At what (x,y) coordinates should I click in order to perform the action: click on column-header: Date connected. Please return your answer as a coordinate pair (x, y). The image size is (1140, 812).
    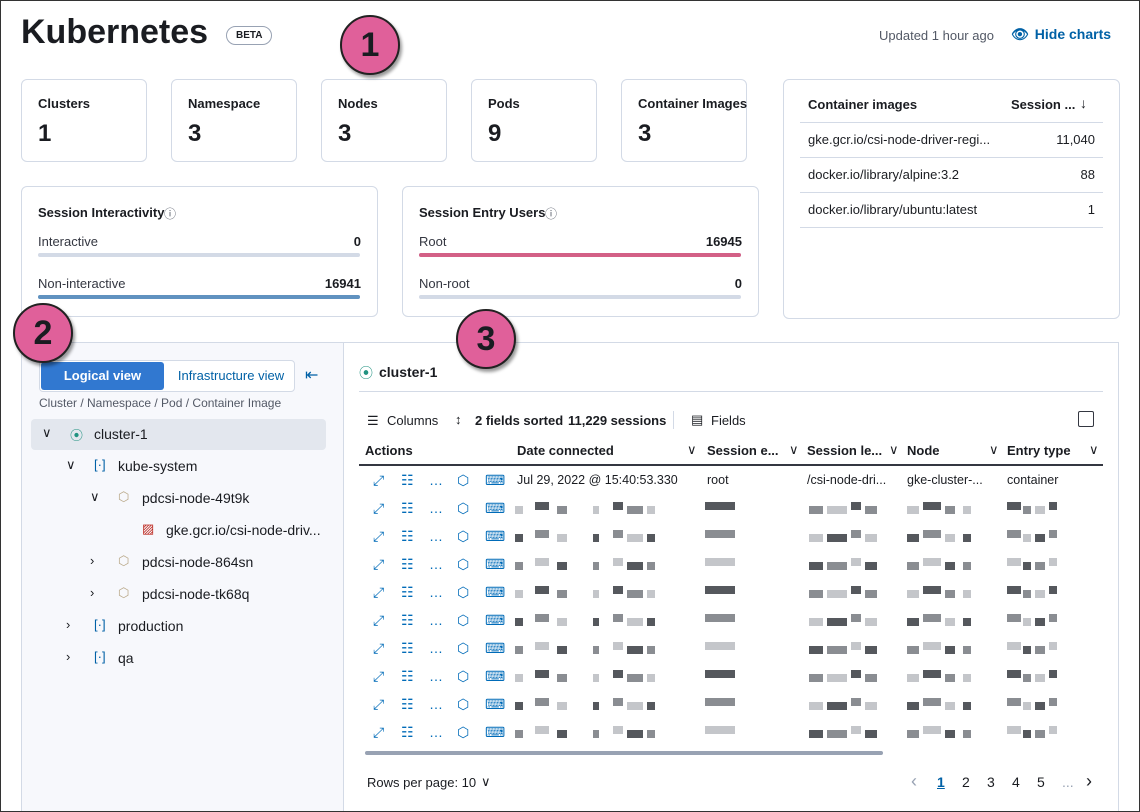
    Looking at the image, I should click on (565, 450).